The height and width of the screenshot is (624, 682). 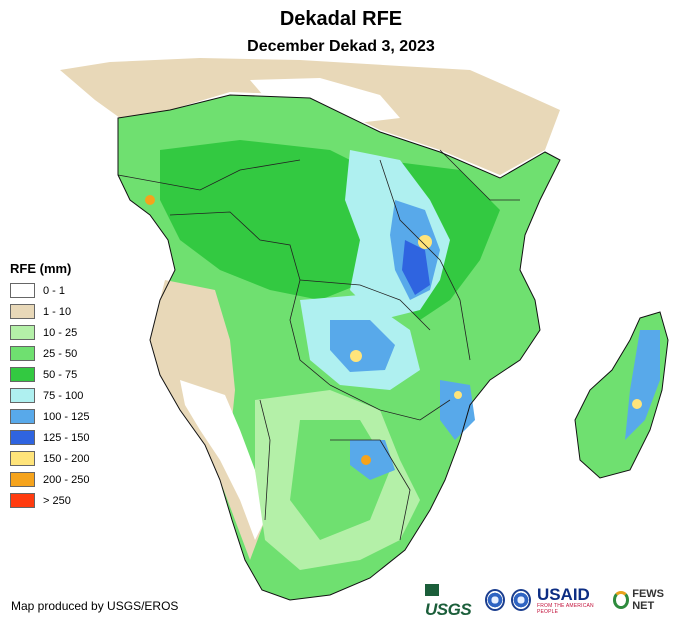 I want to click on legend-label: 100 - 125, so click(x=66, y=416).